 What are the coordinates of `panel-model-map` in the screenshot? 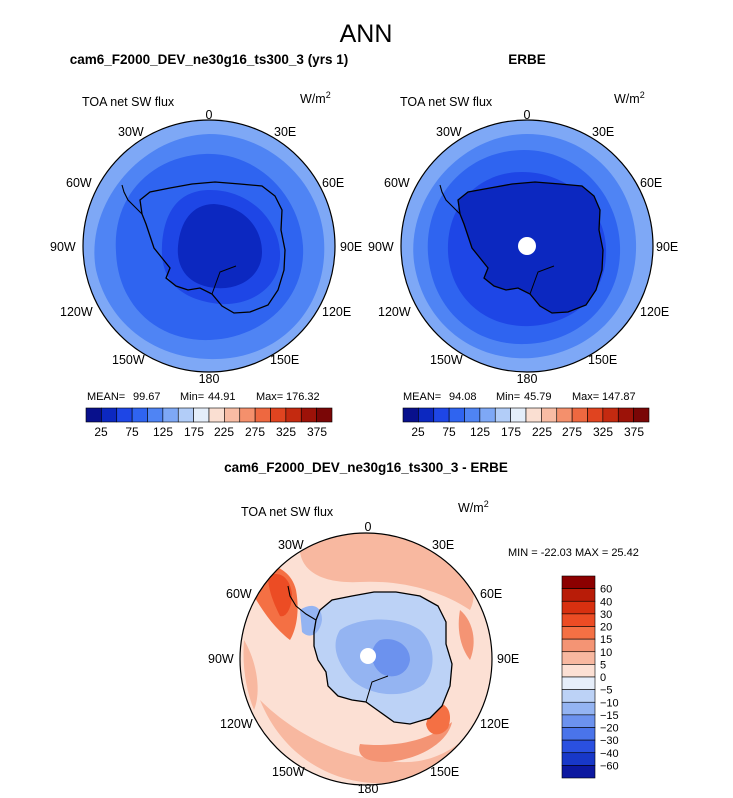 It's located at (209, 246).